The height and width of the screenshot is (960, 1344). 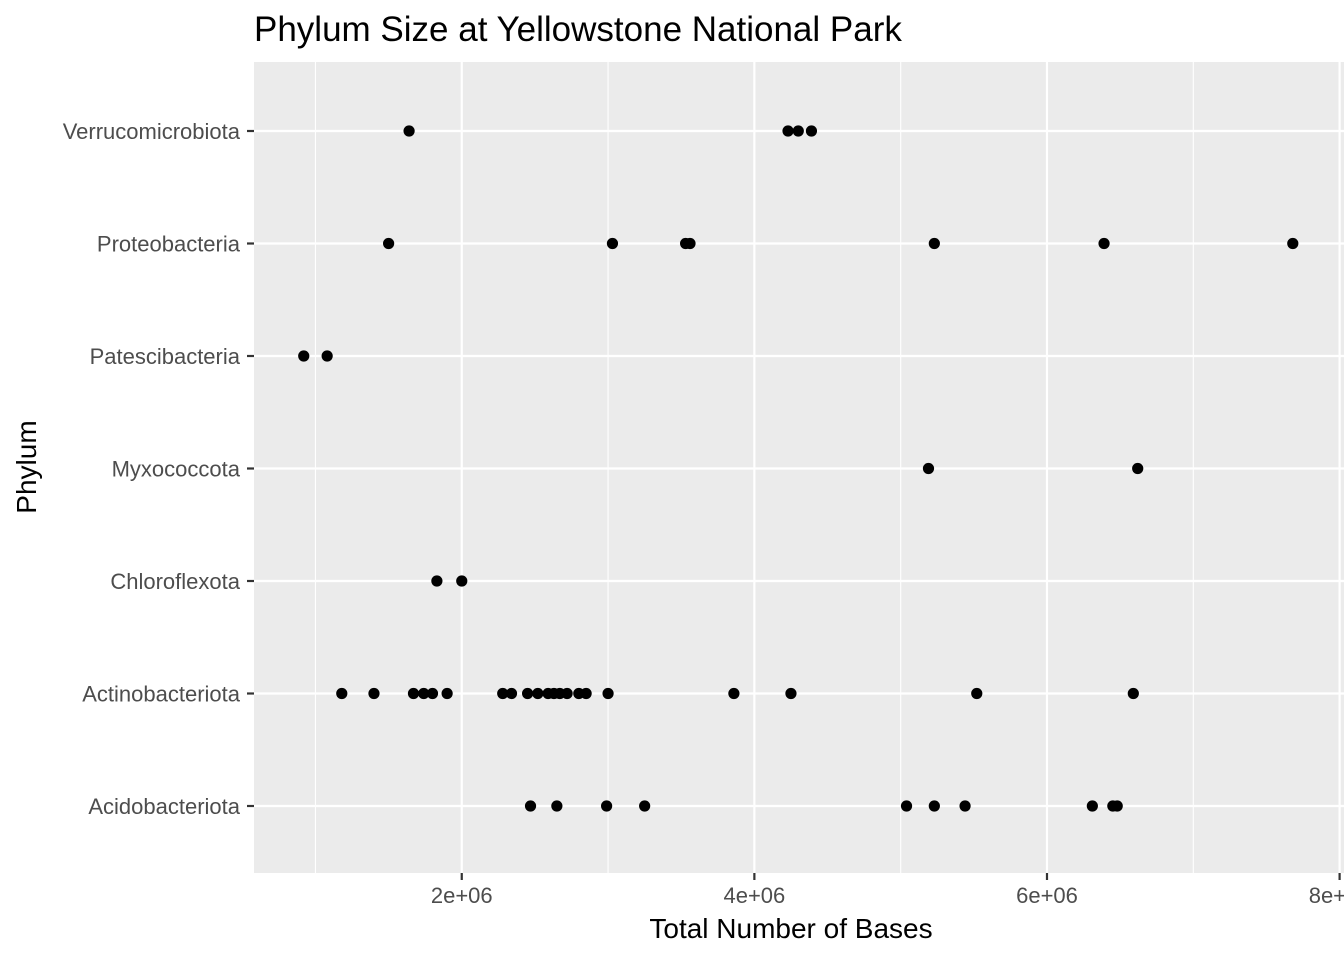 I want to click on x-tick-label: 8e+06, so click(x=1326, y=895).